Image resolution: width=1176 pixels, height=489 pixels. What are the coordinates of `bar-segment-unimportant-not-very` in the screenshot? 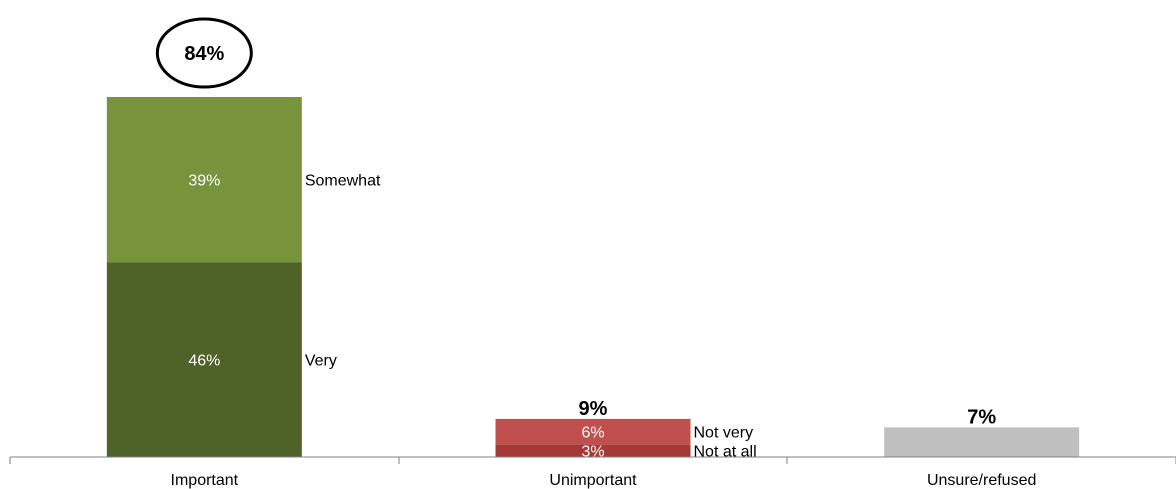 It's located at (593, 431).